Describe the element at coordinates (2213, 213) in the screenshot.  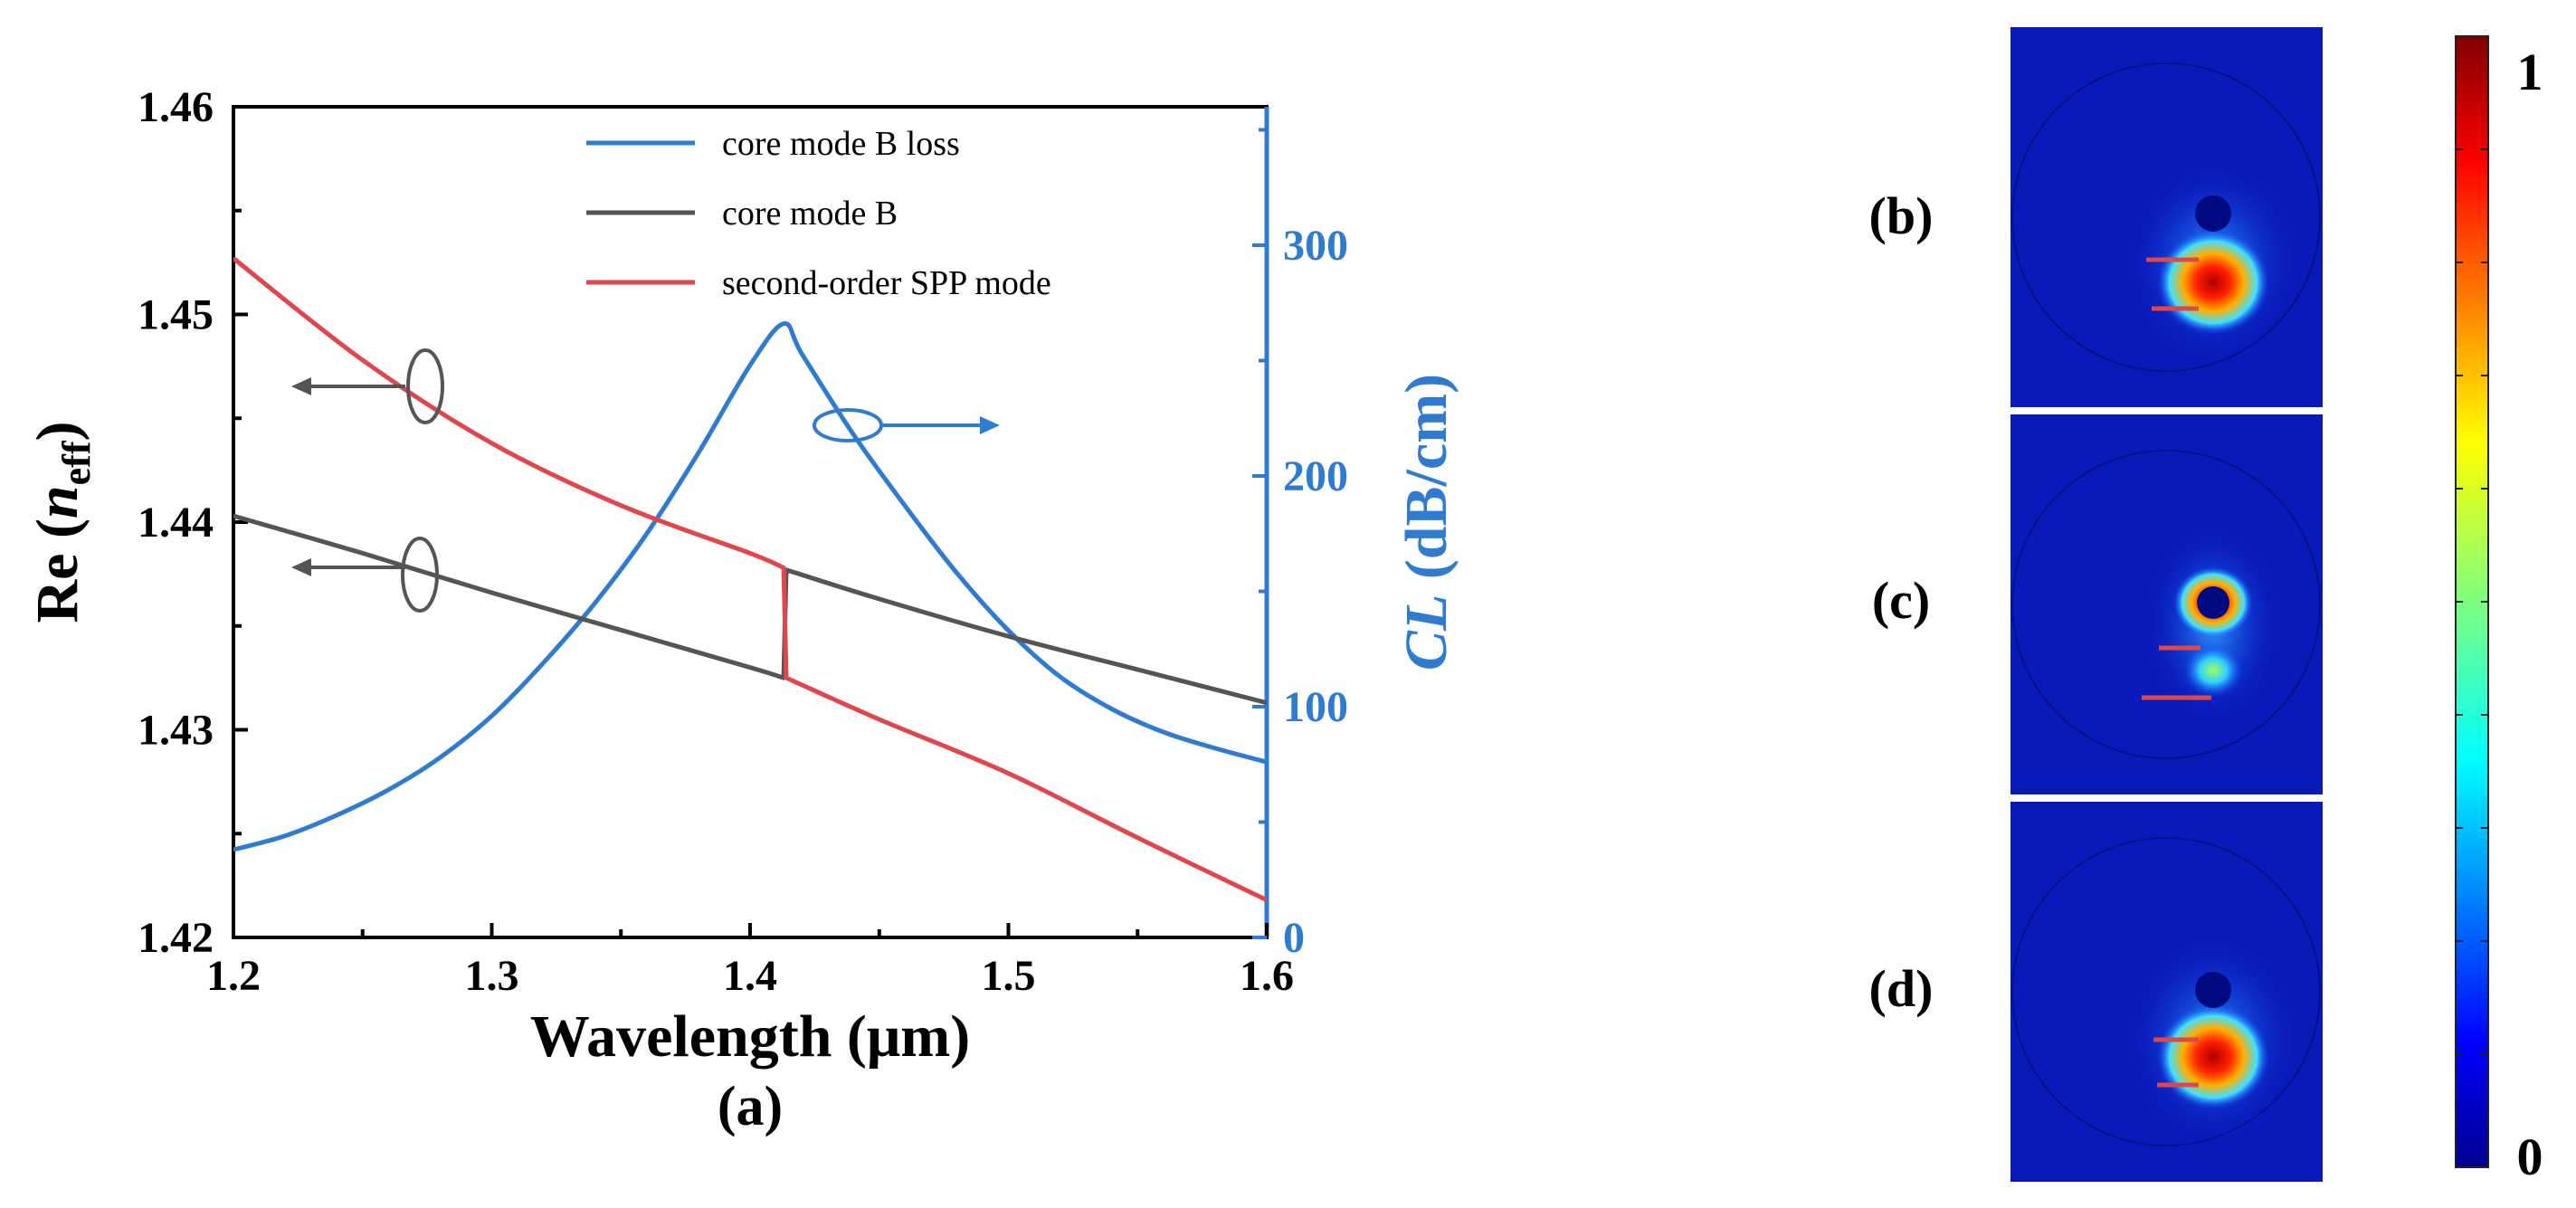
I see `air-hole-b` at that location.